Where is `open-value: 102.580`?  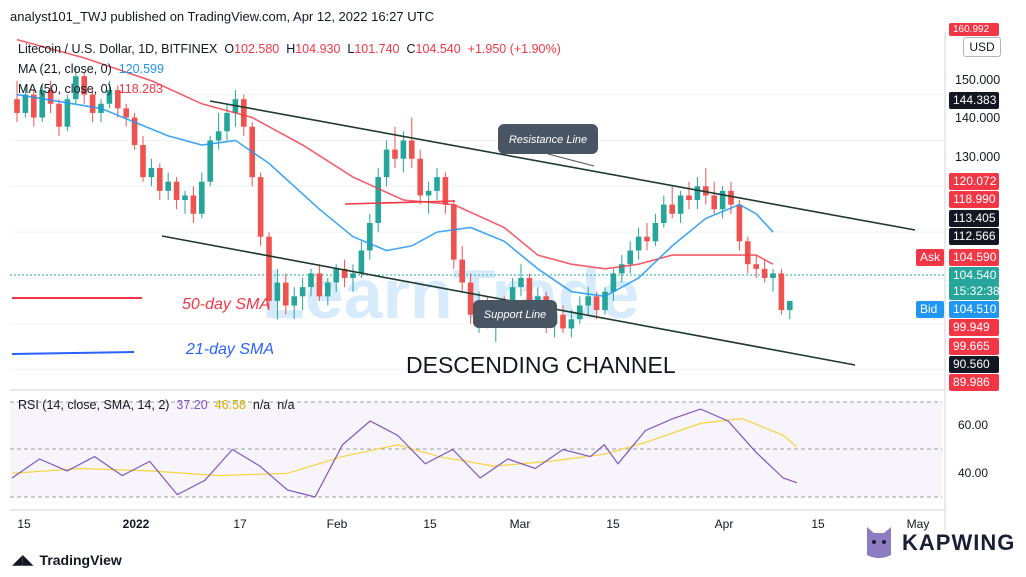
open-value: 102.580 is located at coordinates (257, 49).